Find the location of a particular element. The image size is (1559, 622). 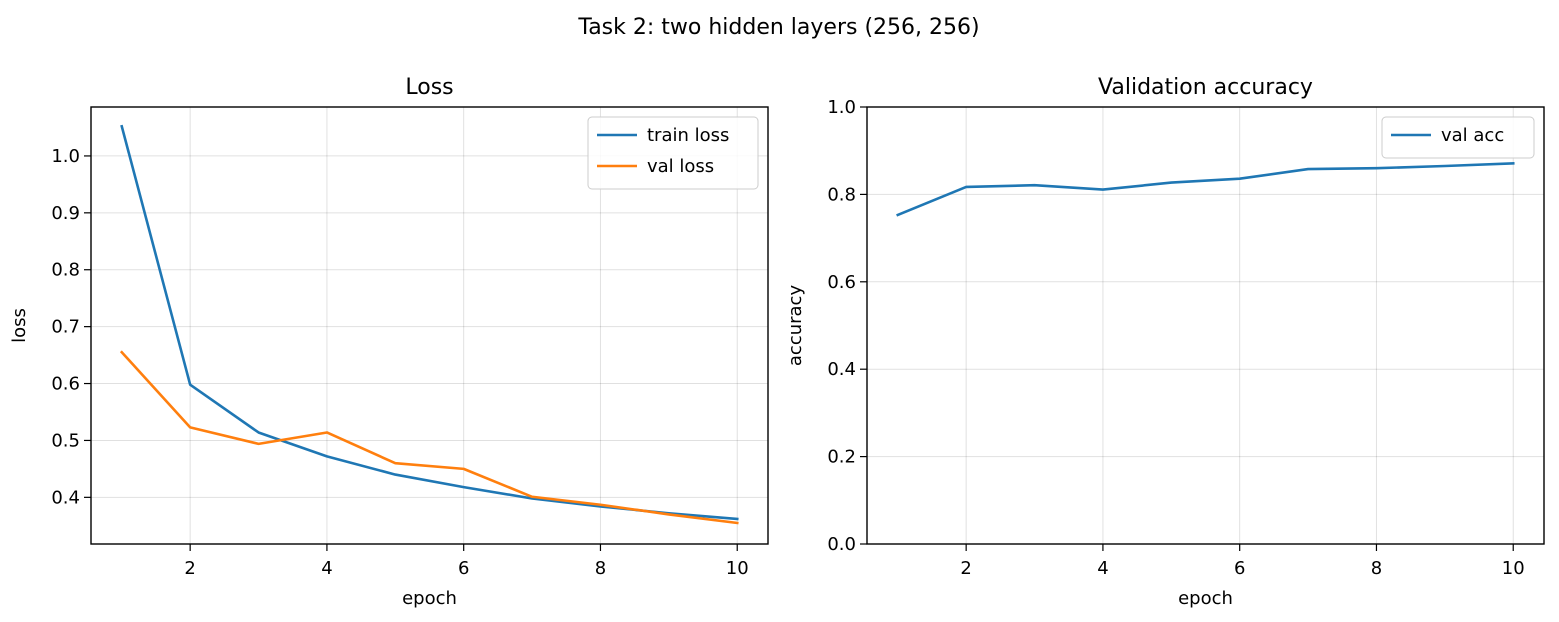

accuracy-x-tick-label: 10 is located at coordinates (1513, 568).